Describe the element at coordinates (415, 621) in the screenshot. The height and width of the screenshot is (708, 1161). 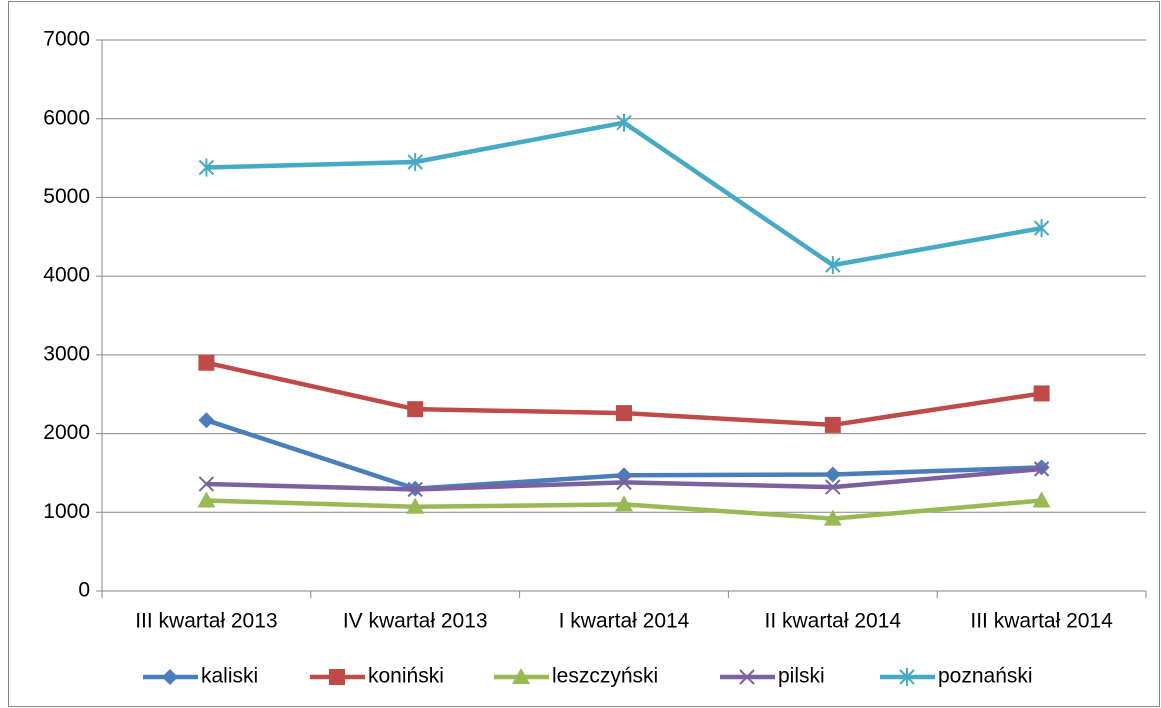
I see `x-tick-label: IV kwartał 2013` at that location.